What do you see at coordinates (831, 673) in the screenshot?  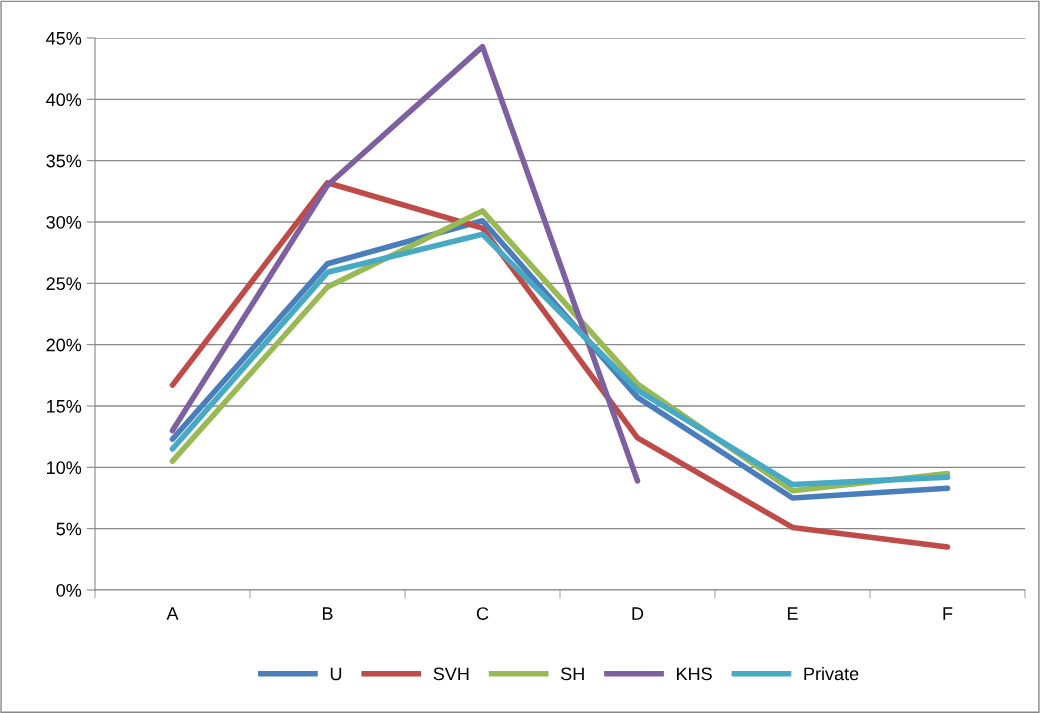 I see `legend-label: Private` at bounding box center [831, 673].